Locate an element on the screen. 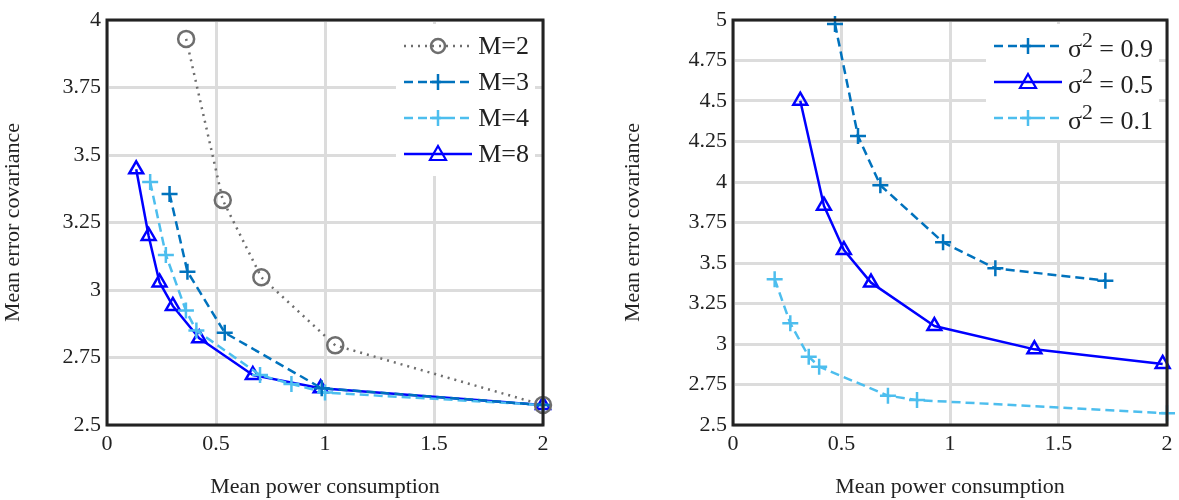 This screenshot has height=500, width=1179. legend-label: M=4 is located at coordinates (503, 118).